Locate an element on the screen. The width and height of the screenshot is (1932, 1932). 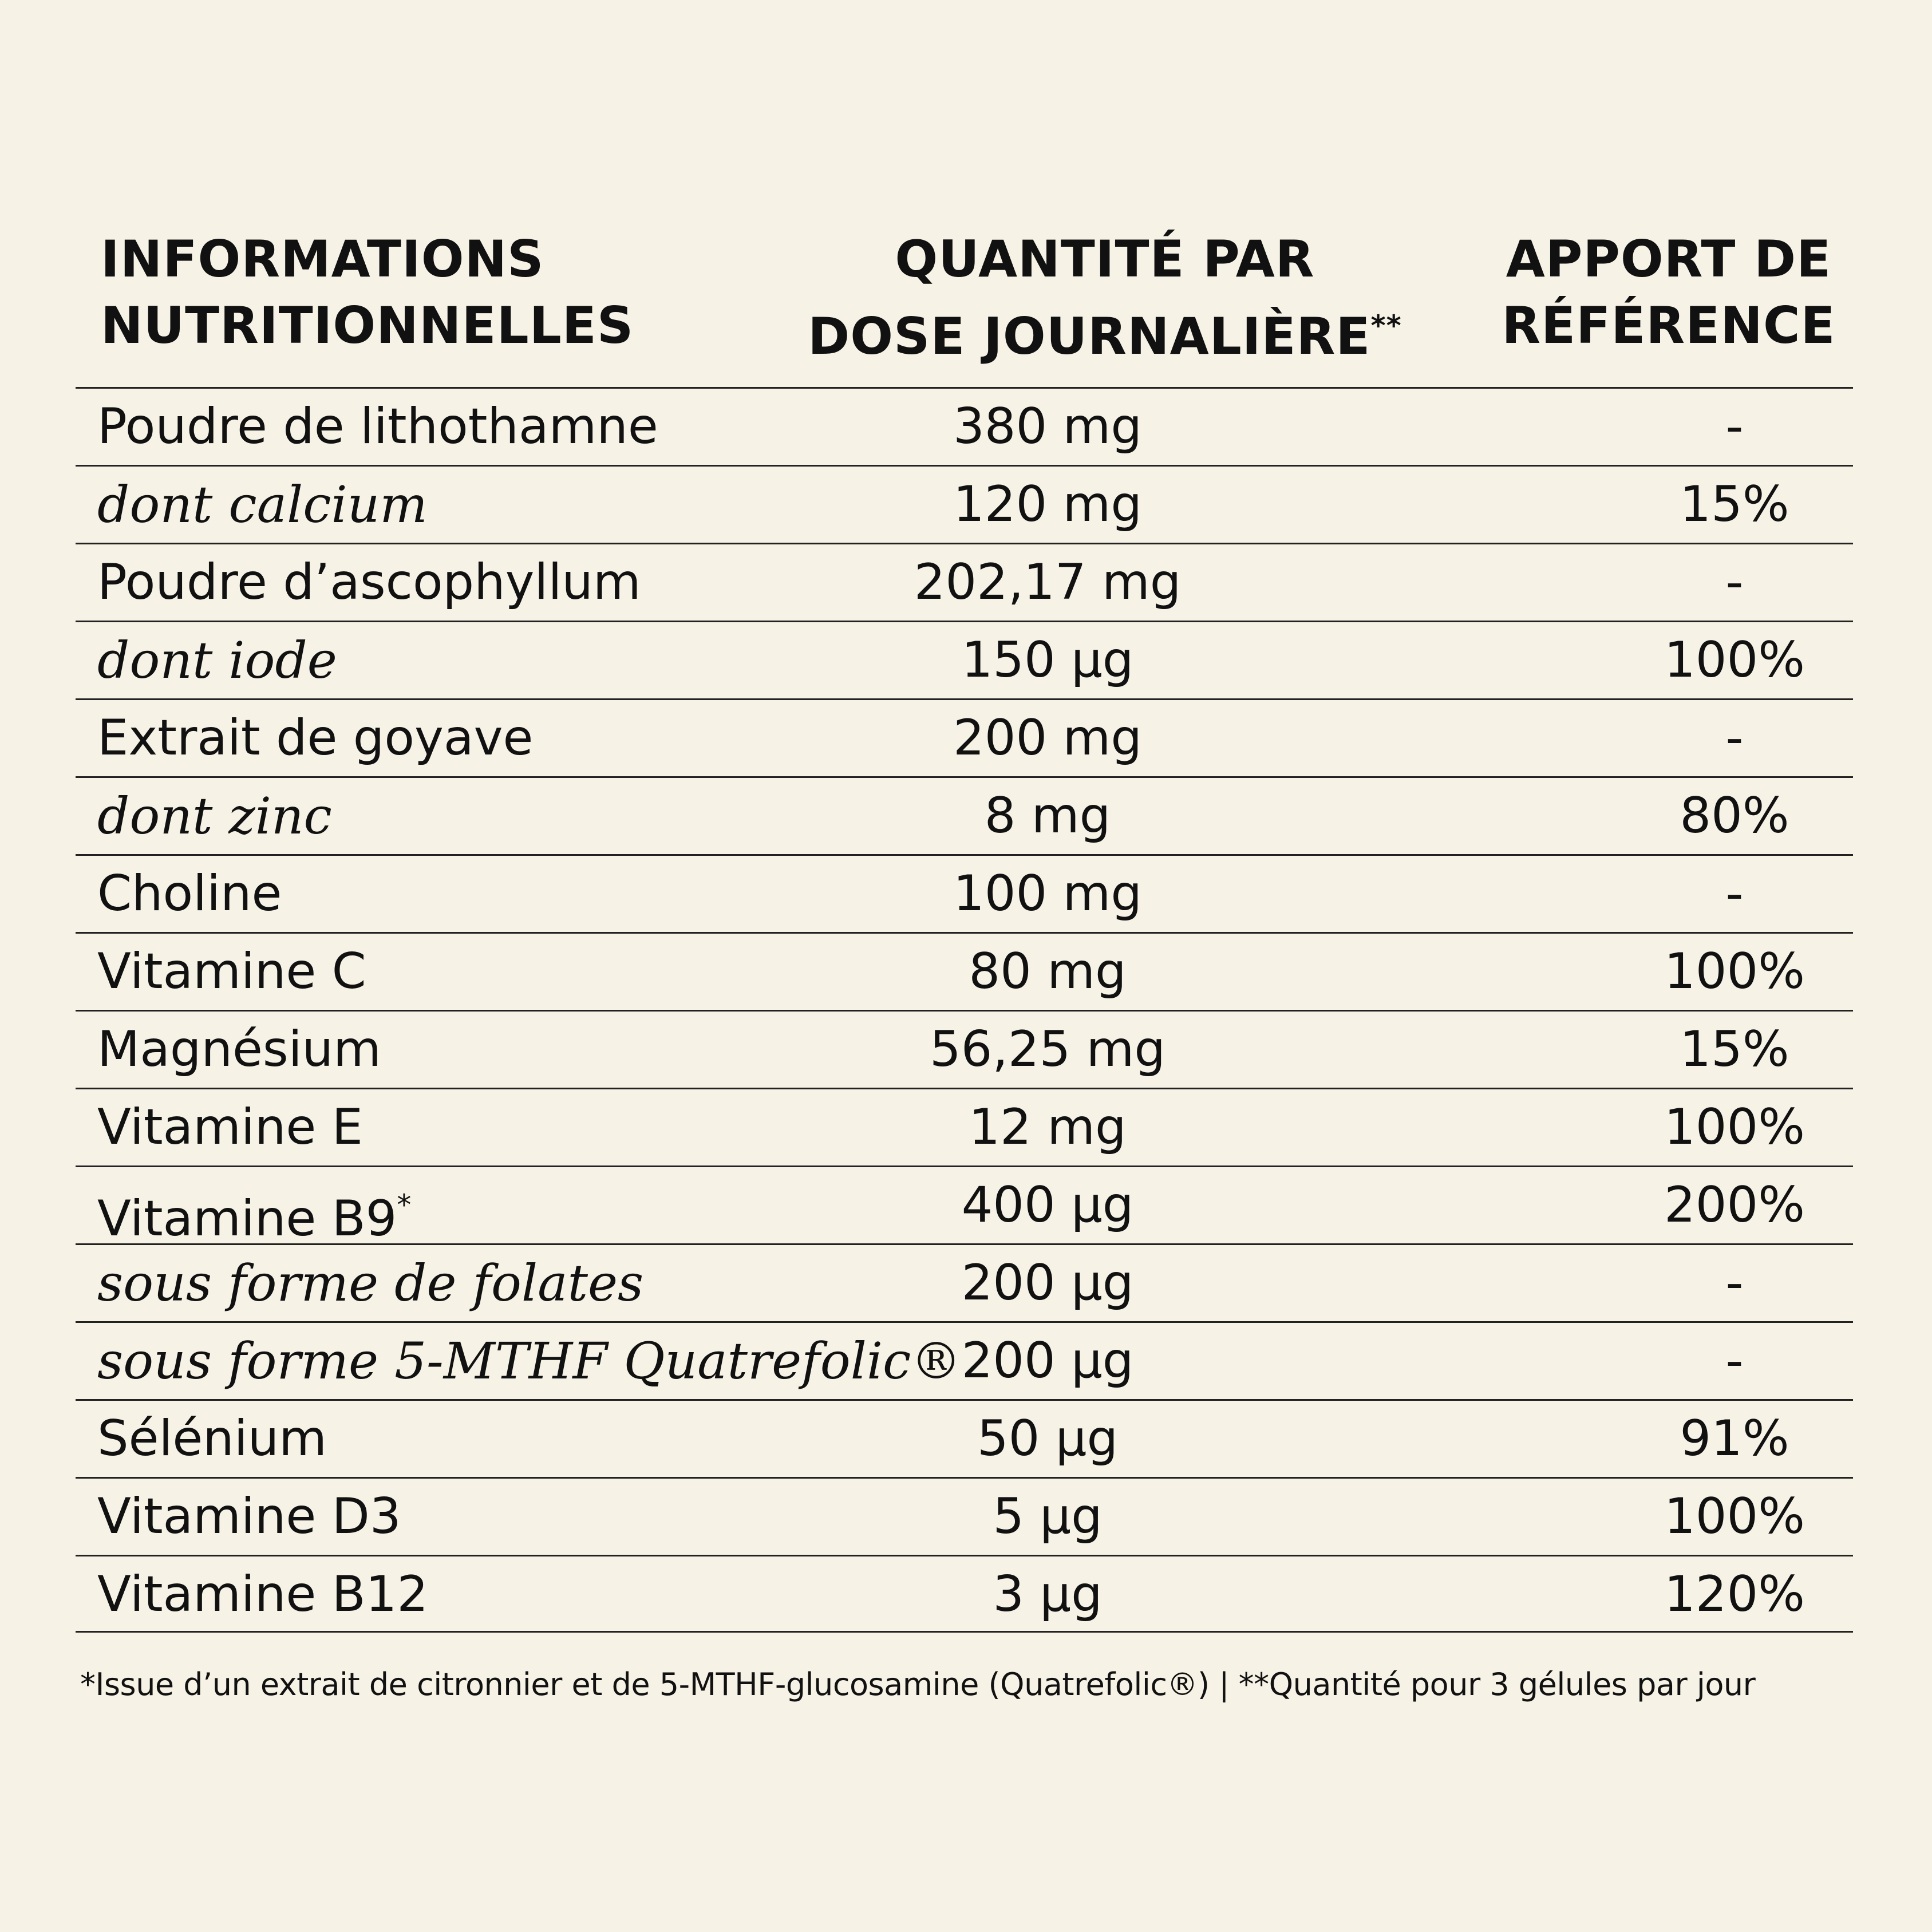
header-daily-quantity: QUANTITÉ PAR DOSE JOURNALIÈRE** is located at coordinates (1104, 298).